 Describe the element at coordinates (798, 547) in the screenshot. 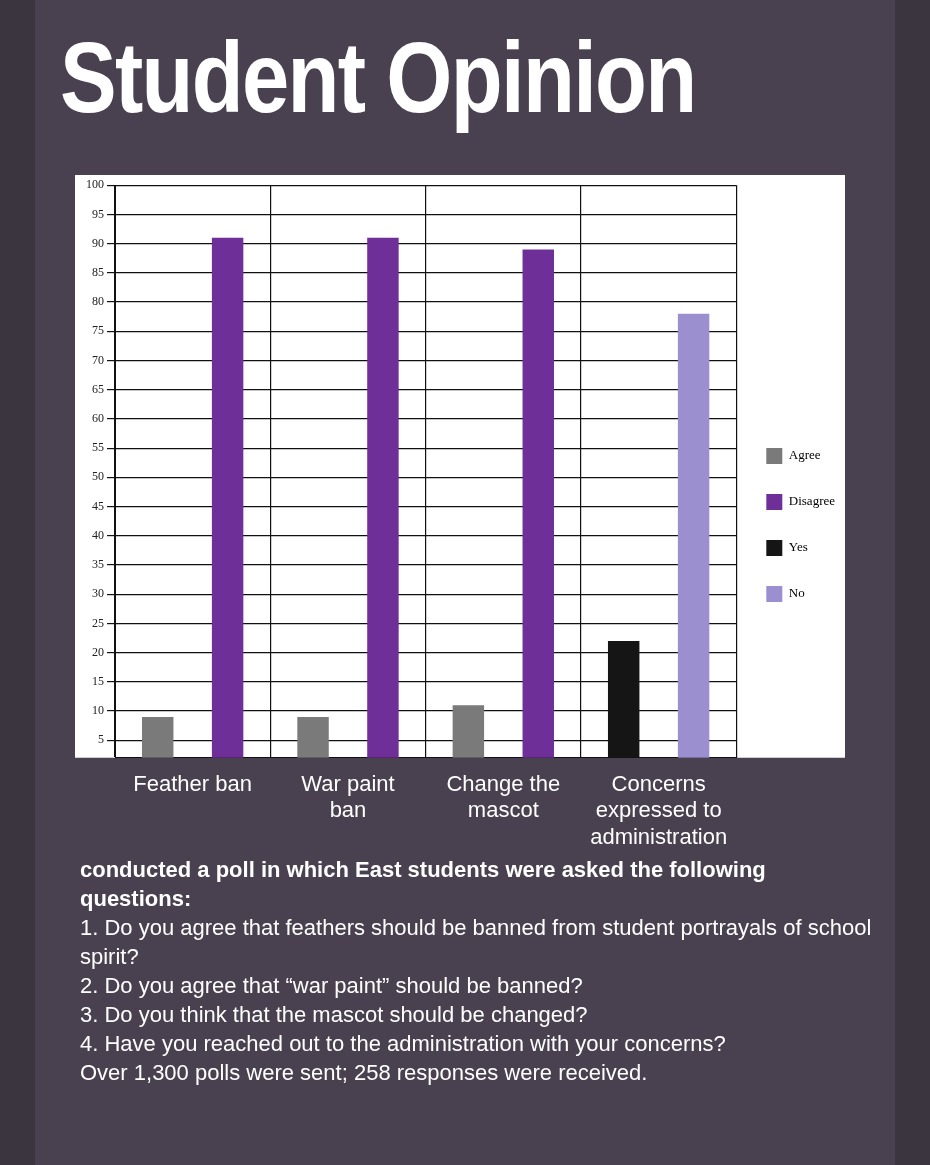

I see `legend-label: Yes` at that location.